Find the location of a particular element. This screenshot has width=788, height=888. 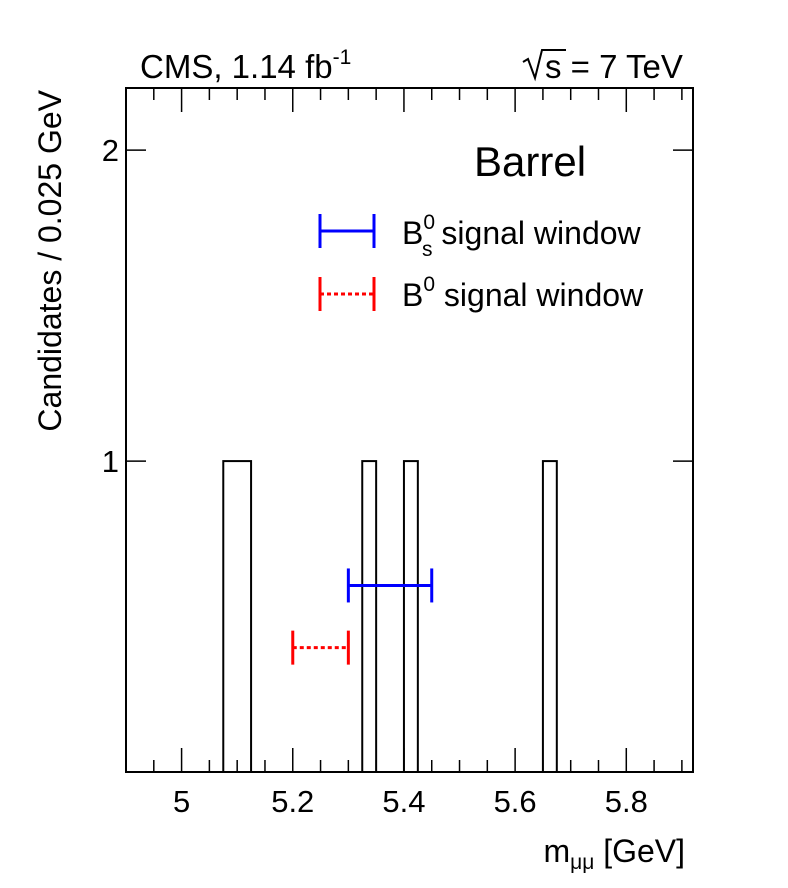

signal-windows is located at coordinates (362, 616).